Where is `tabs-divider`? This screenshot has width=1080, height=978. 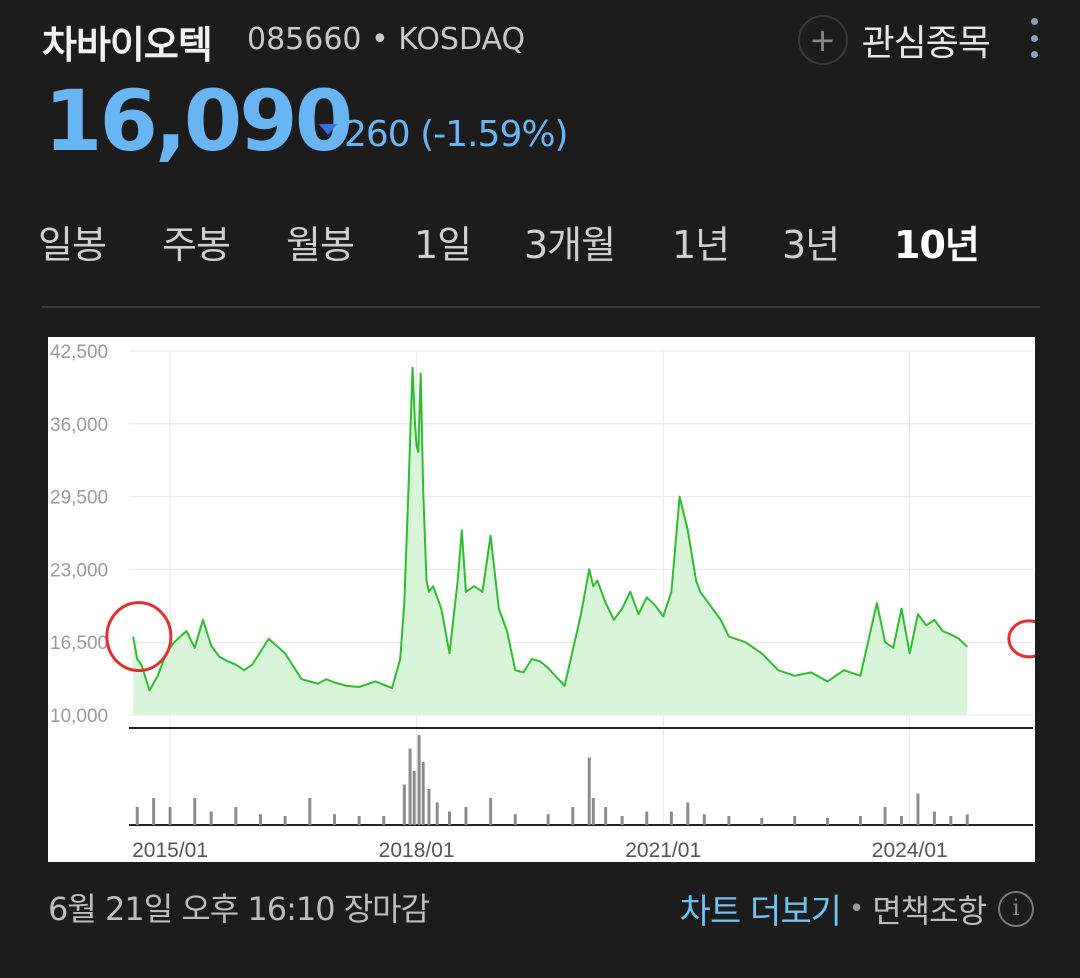 tabs-divider is located at coordinates (541, 307).